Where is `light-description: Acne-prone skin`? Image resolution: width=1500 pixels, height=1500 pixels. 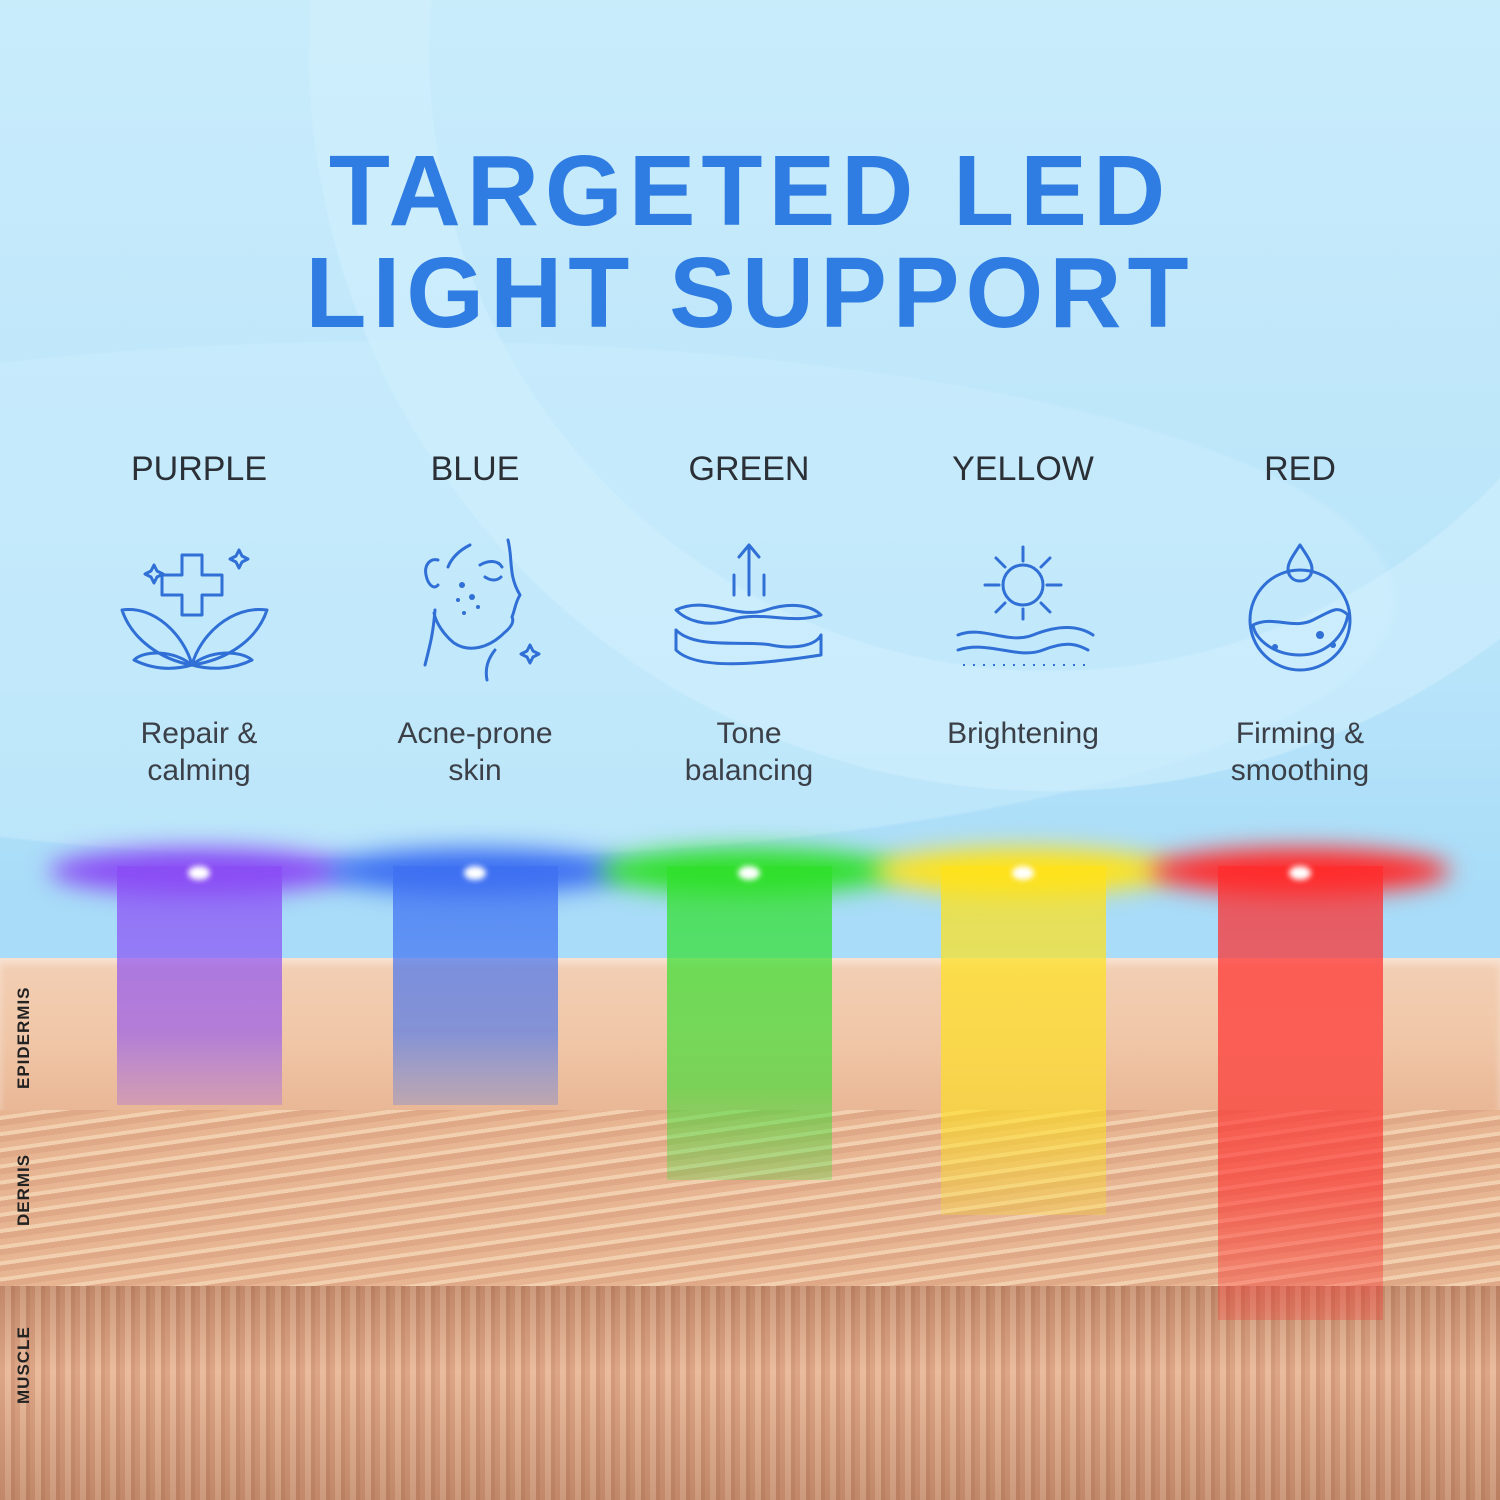
light-description: Acne-prone skin is located at coordinates (475, 752).